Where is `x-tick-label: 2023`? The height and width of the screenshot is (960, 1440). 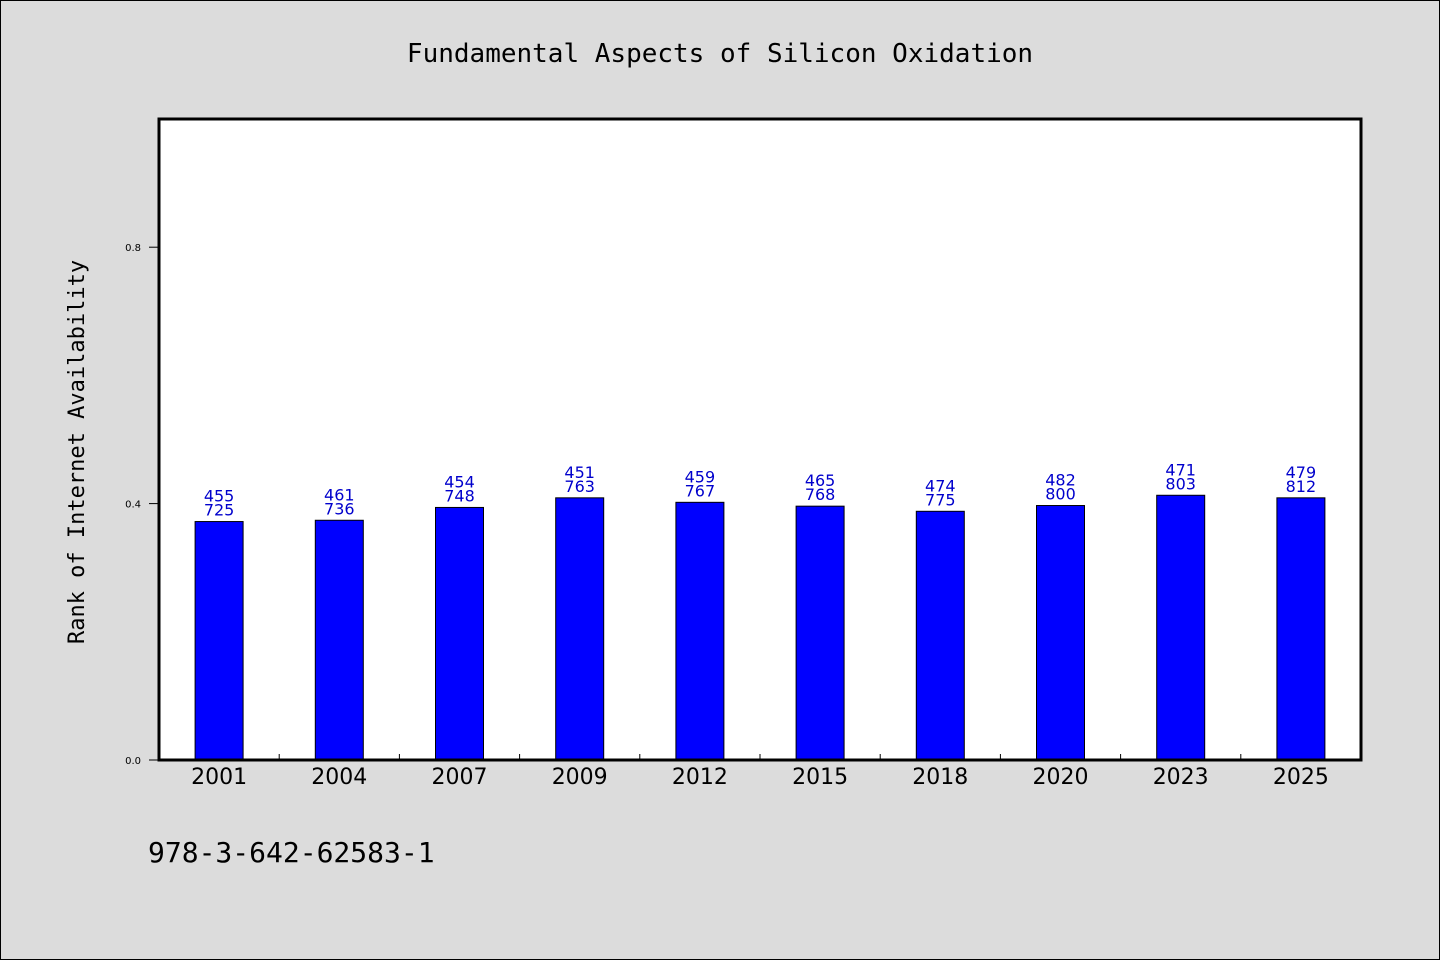
x-tick-label: 2023 is located at coordinates (1181, 777).